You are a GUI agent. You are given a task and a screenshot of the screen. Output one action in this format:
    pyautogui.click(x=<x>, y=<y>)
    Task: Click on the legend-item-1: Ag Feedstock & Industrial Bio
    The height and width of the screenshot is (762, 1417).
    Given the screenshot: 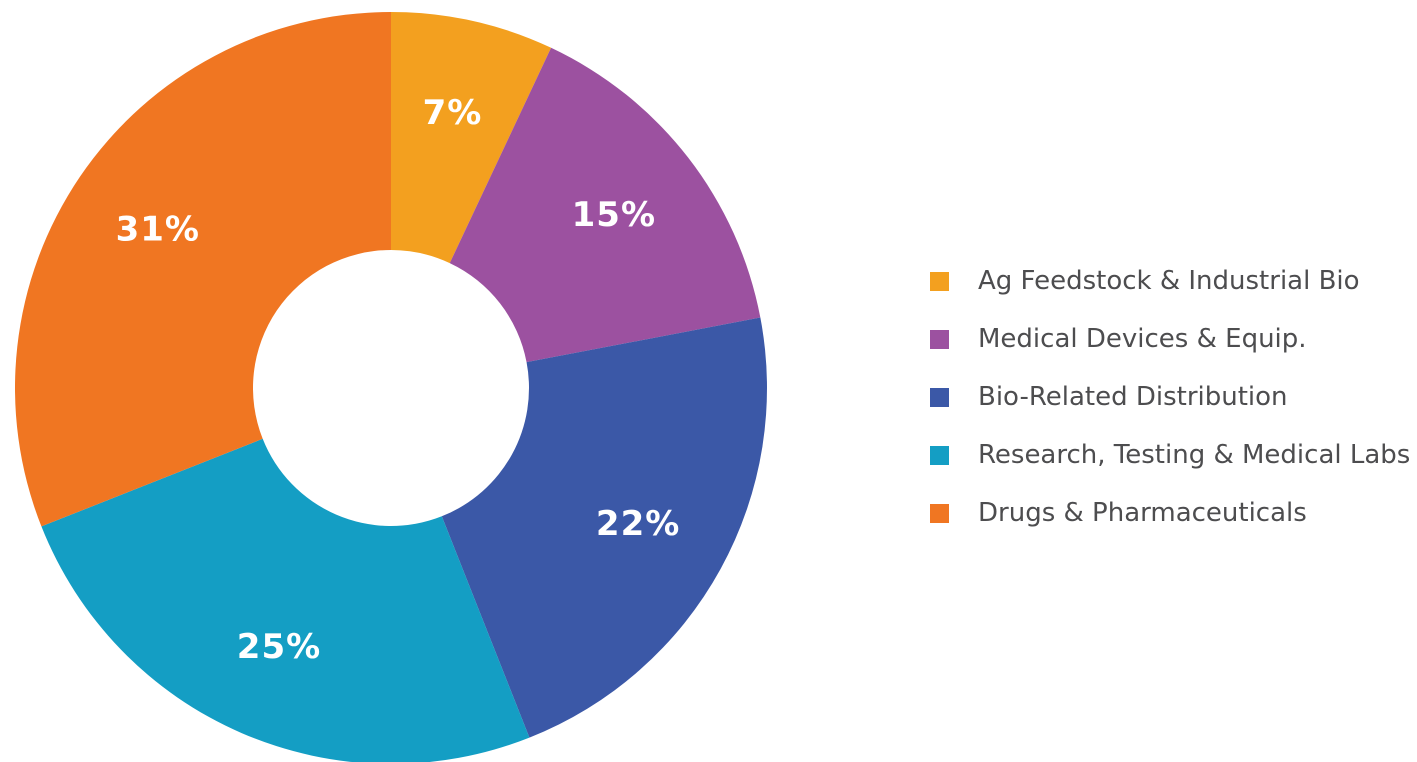 What is the action you would take?
    pyautogui.click(x=1170, y=281)
    